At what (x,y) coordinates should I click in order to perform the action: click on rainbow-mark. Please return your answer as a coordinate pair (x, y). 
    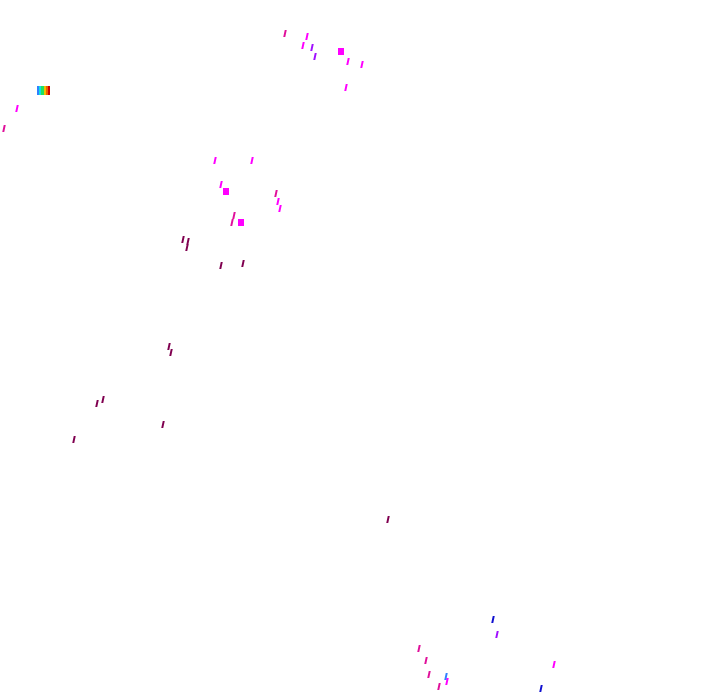
    Looking at the image, I should click on (44, 90).